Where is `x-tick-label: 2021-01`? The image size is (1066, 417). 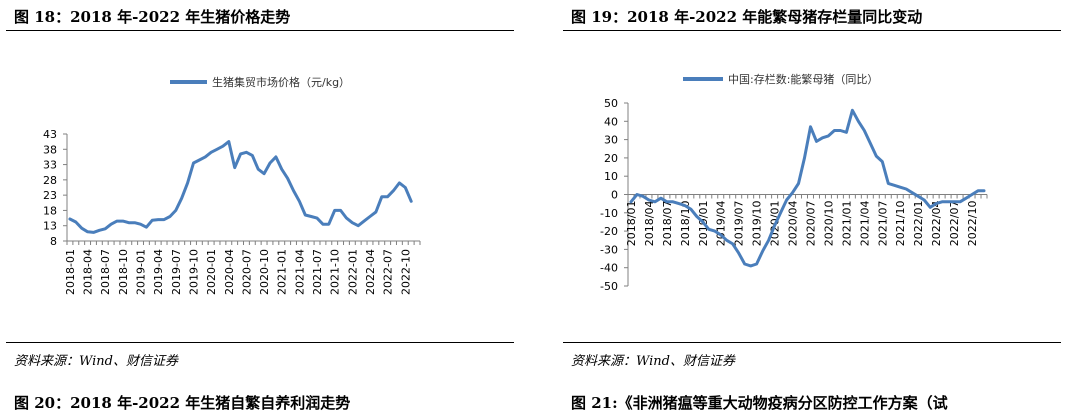 x-tick-label: 2021-01 is located at coordinates (282, 272).